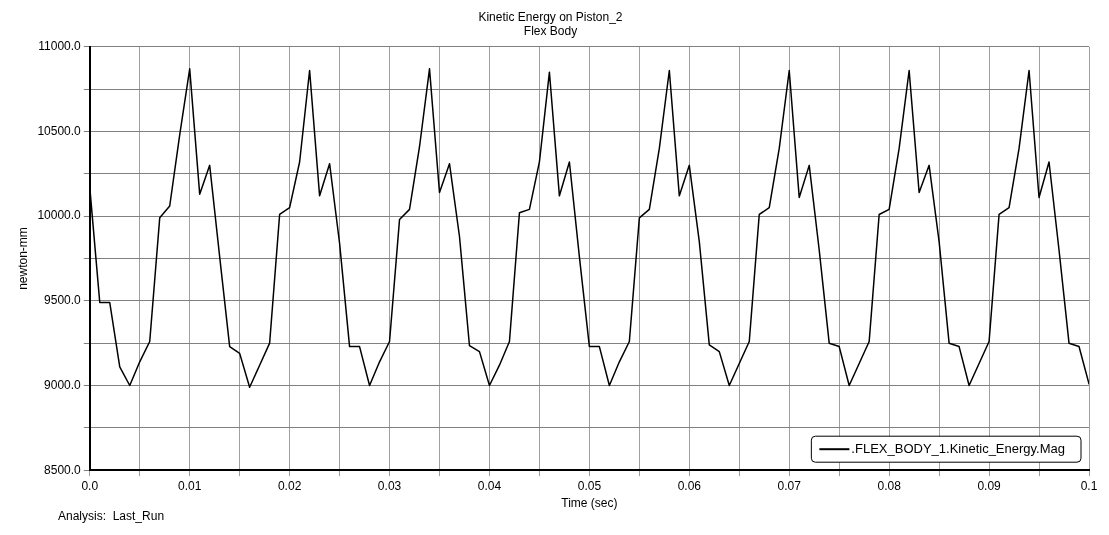  What do you see at coordinates (59, 130) in the screenshot?
I see `y-tick-label: 10500.0` at bounding box center [59, 130].